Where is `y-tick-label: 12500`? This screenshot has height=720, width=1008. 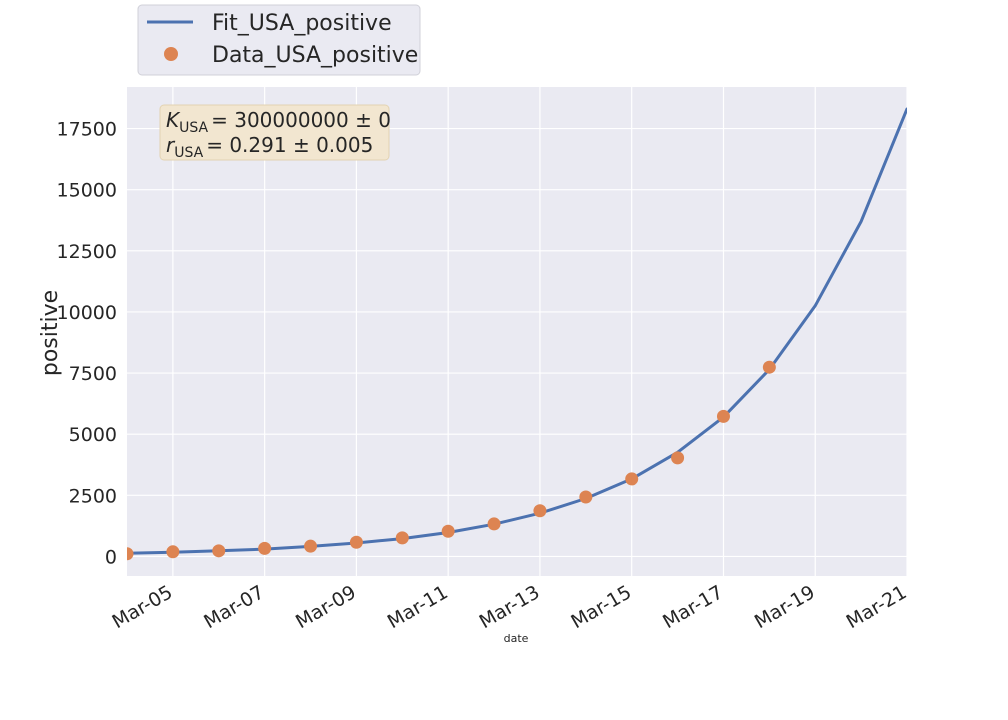 y-tick-label: 12500 is located at coordinates (87, 252).